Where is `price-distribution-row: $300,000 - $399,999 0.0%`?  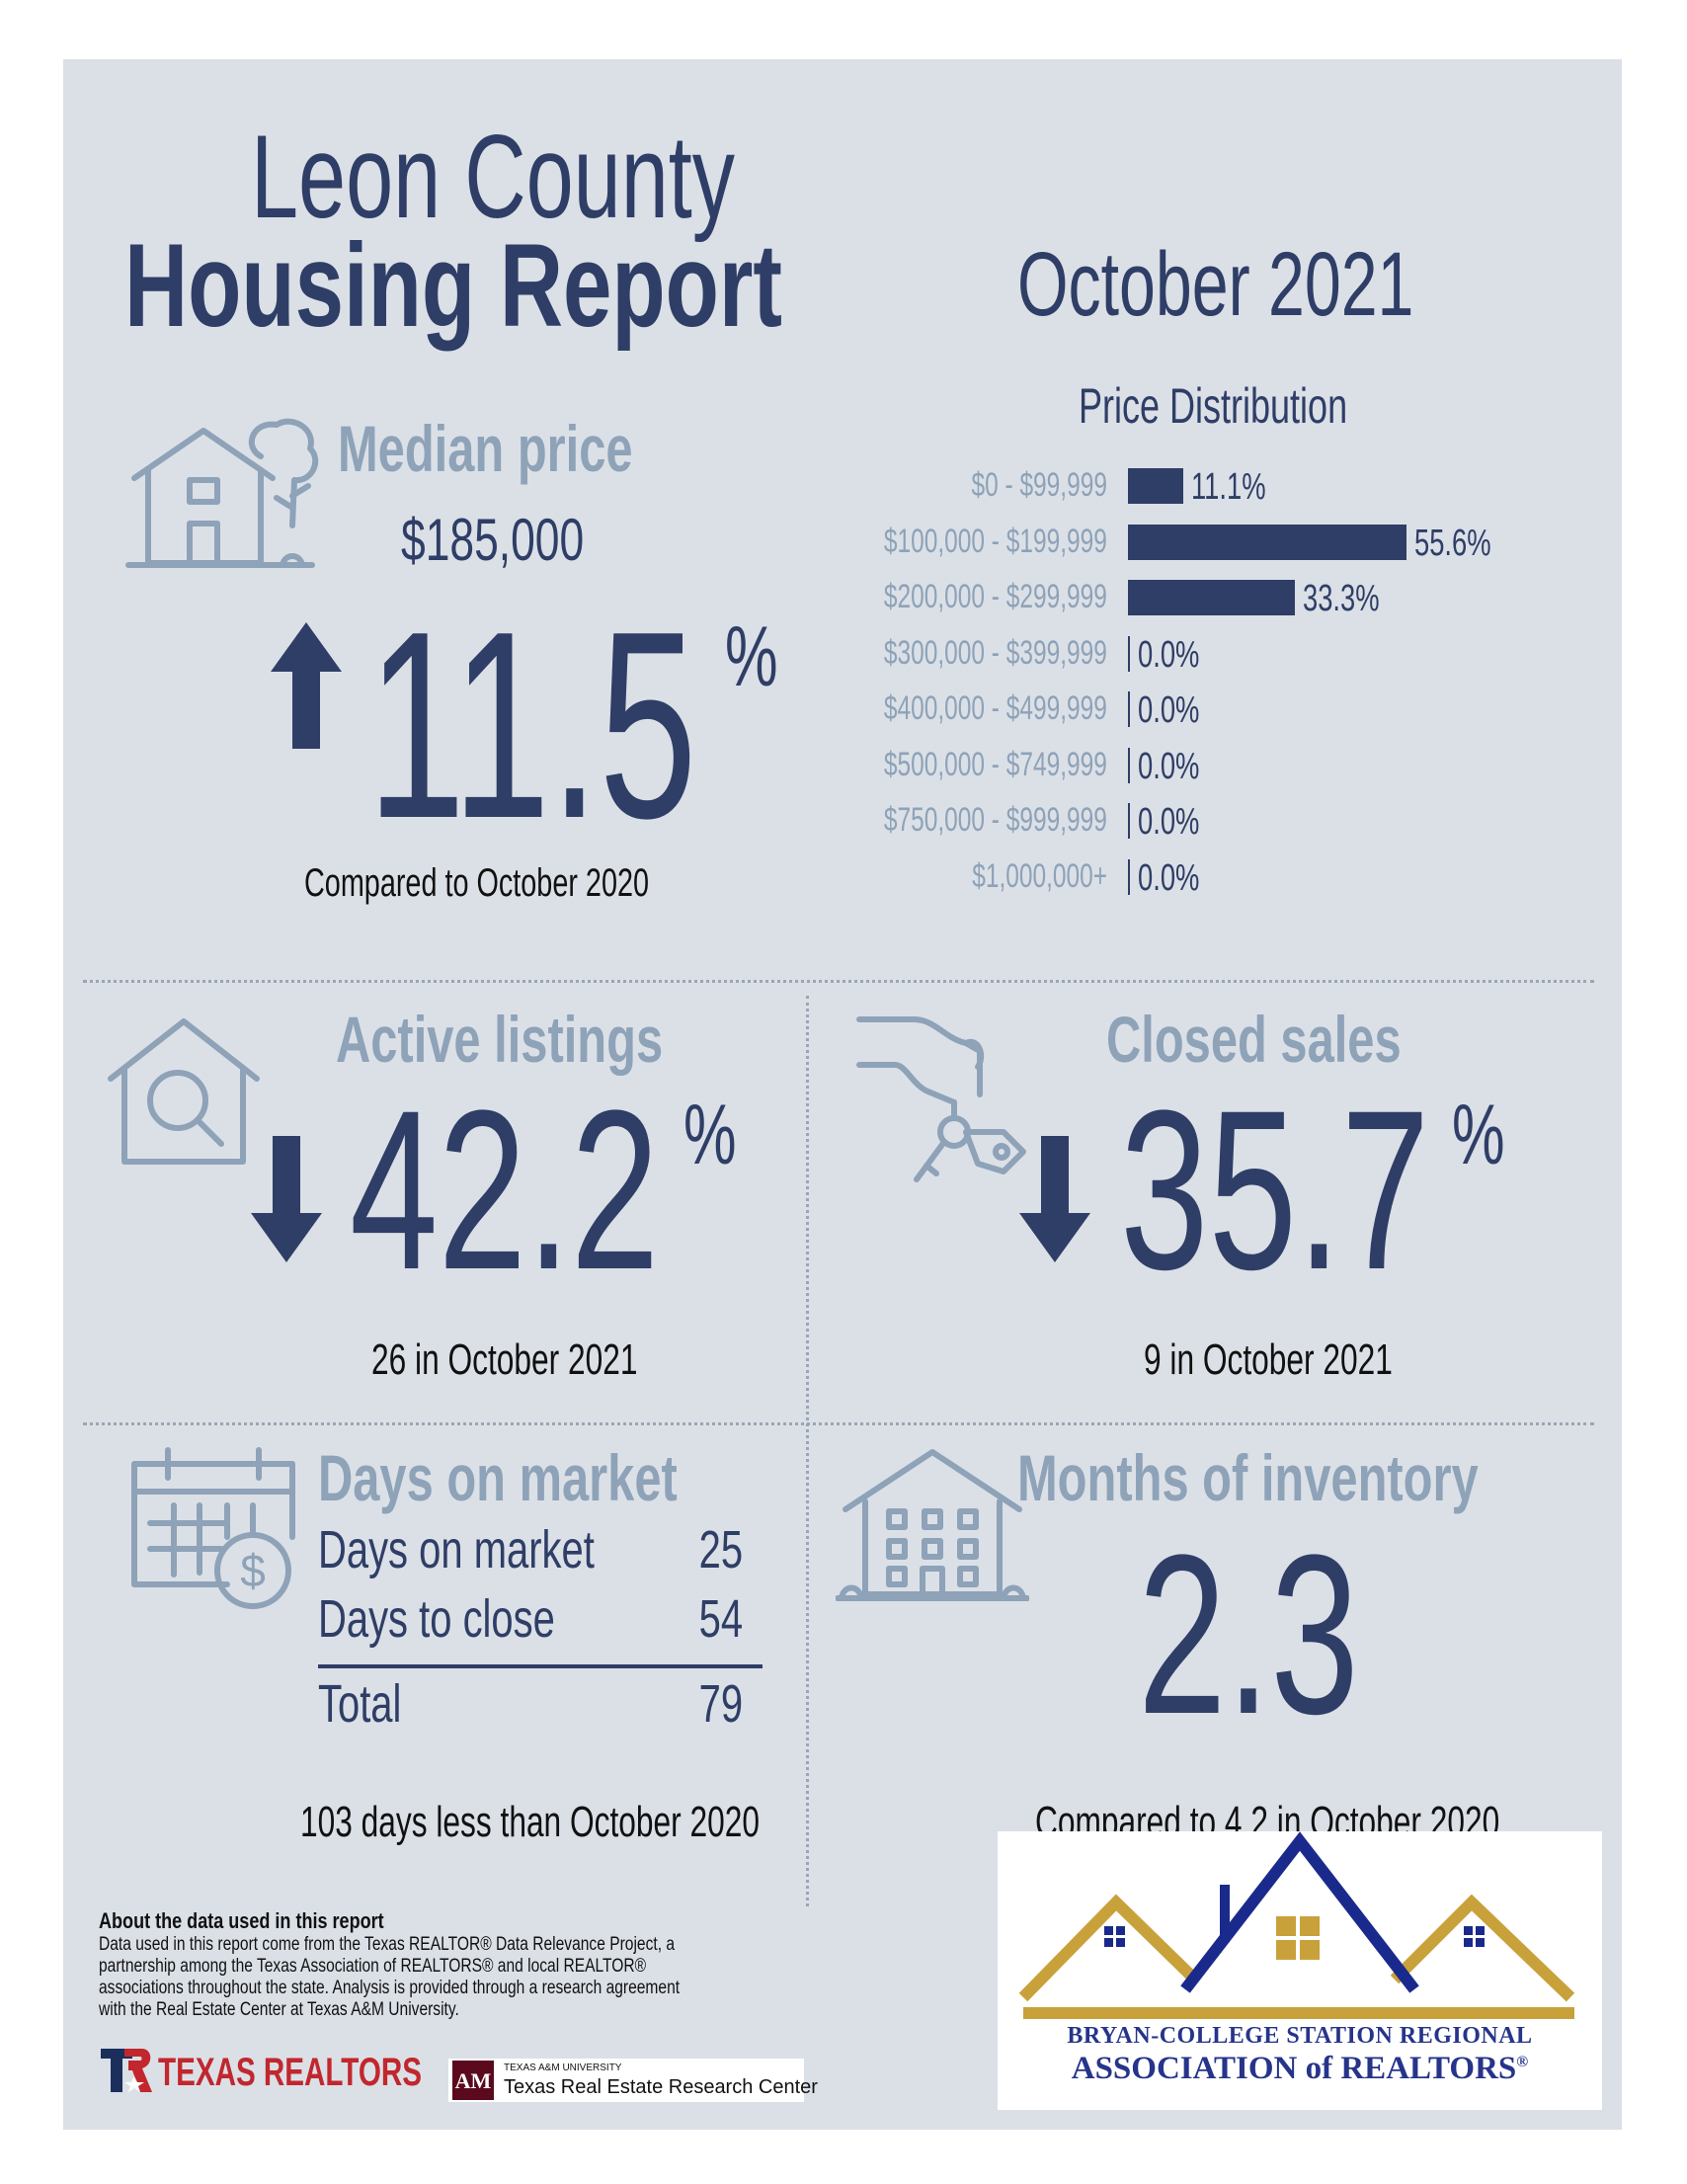 price-distribution-row: $300,000 - $399,999 0.0% is located at coordinates (842, 654).